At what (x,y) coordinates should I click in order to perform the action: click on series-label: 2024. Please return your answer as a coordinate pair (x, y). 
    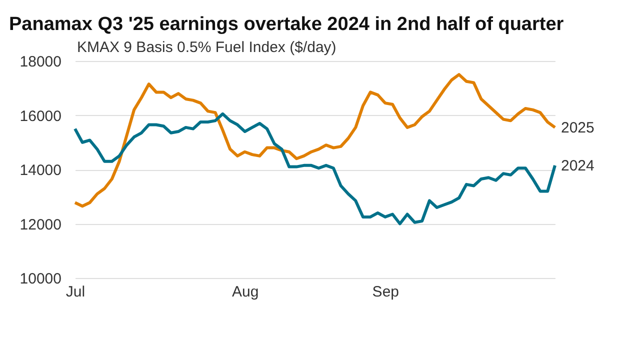
    Looking at the image, I should click on (577, 165).